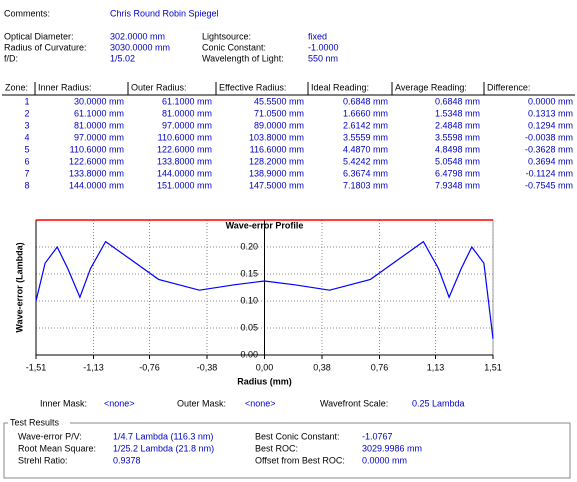  What do you see at coordinates (276, 173) in the screenshot?
I see `table-cell: 138.9000 mm` at bounding box center [276, 173].